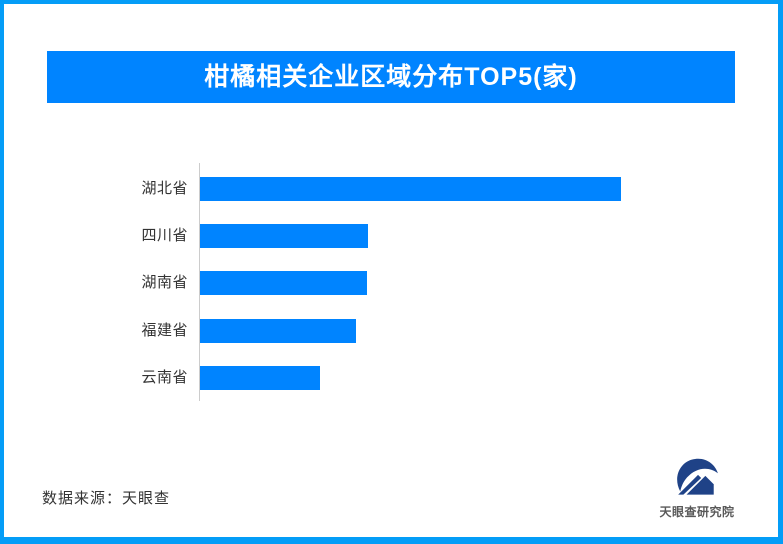 This screenshot has width=783, height=544. I want to click on category-label: 湖北省, so click(164, 188).